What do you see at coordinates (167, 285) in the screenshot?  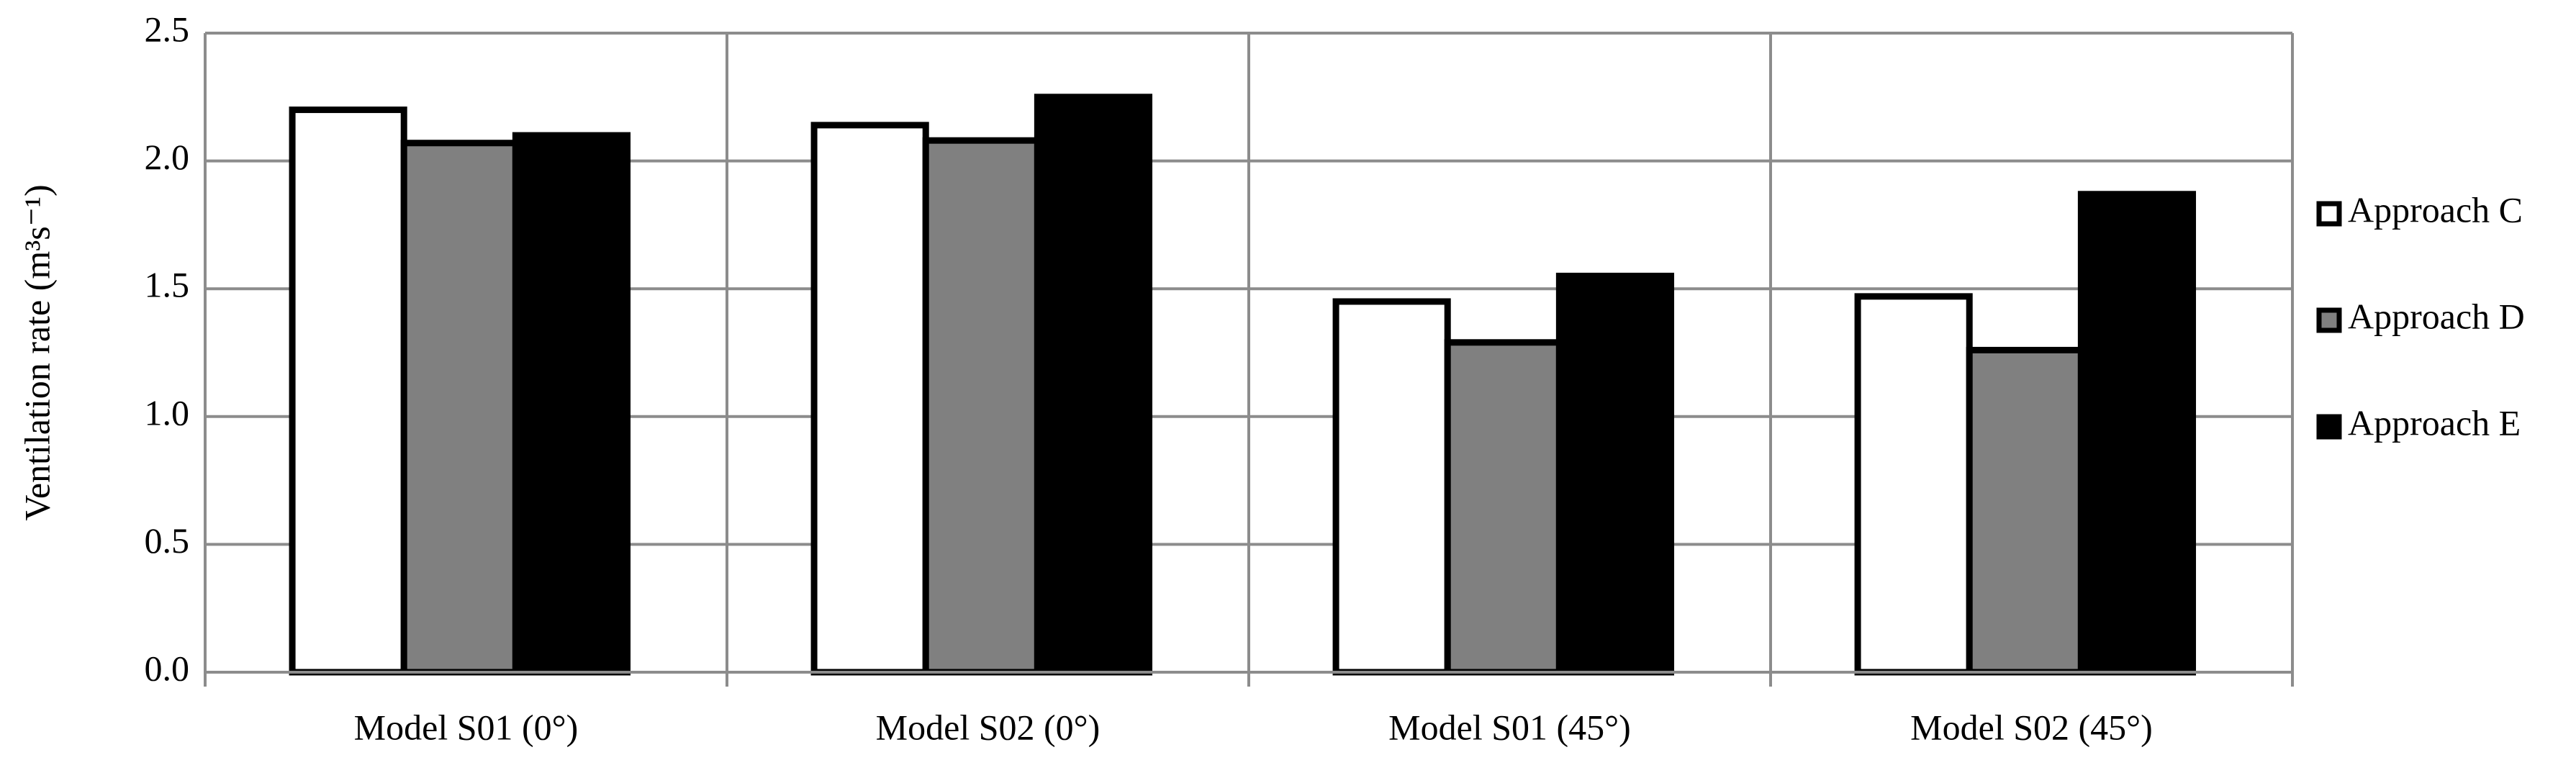 I see `y-tick-label: 1.5` at bounding box center [167, 285].